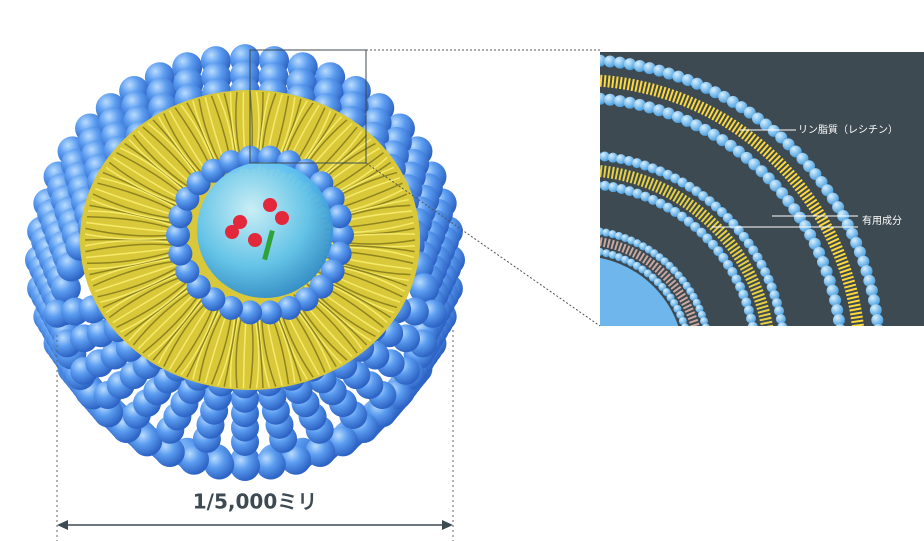 This screenshot has height=541, width=924. Describe the element at coordinates (255, 502) in the screenshot. I see `scale-label: 1/5,000ミリ` at that location.